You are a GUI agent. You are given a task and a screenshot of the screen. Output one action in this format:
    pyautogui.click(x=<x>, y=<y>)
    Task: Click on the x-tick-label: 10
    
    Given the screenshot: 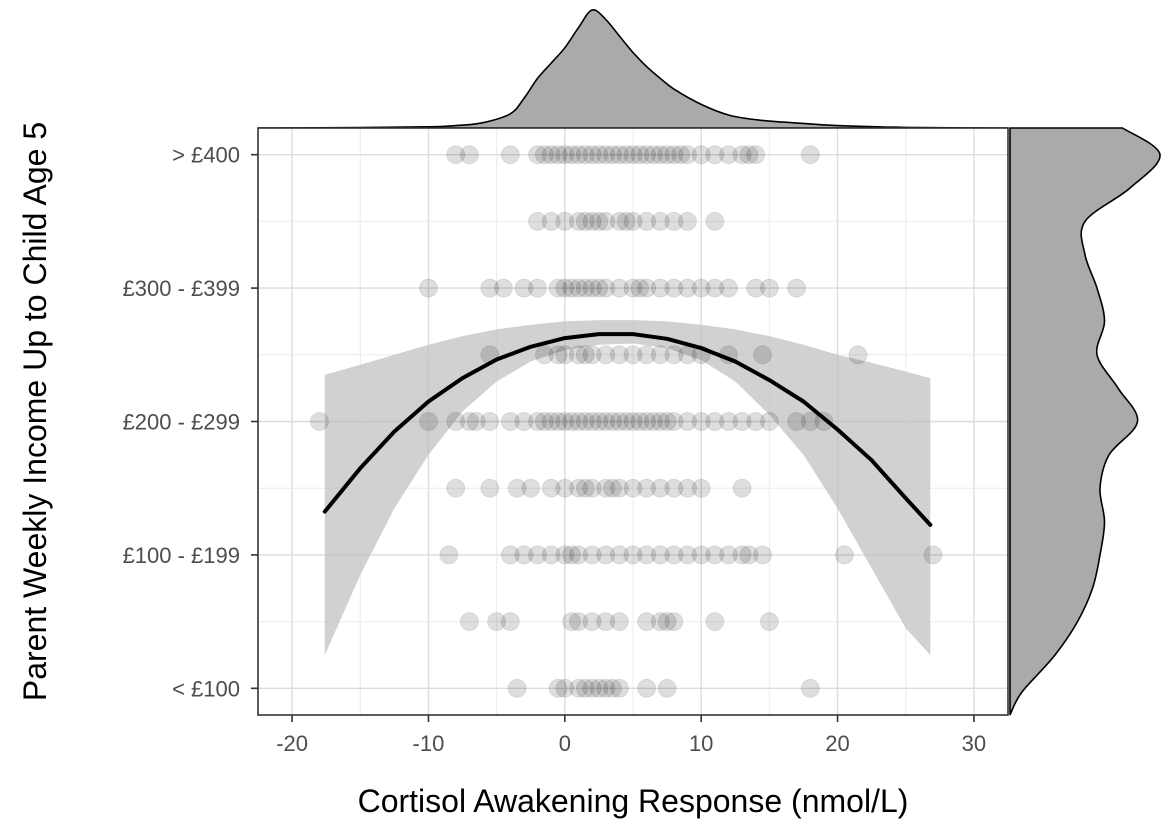 What is the action you would take?
    pyautogui.click(x=701, y=743)
    